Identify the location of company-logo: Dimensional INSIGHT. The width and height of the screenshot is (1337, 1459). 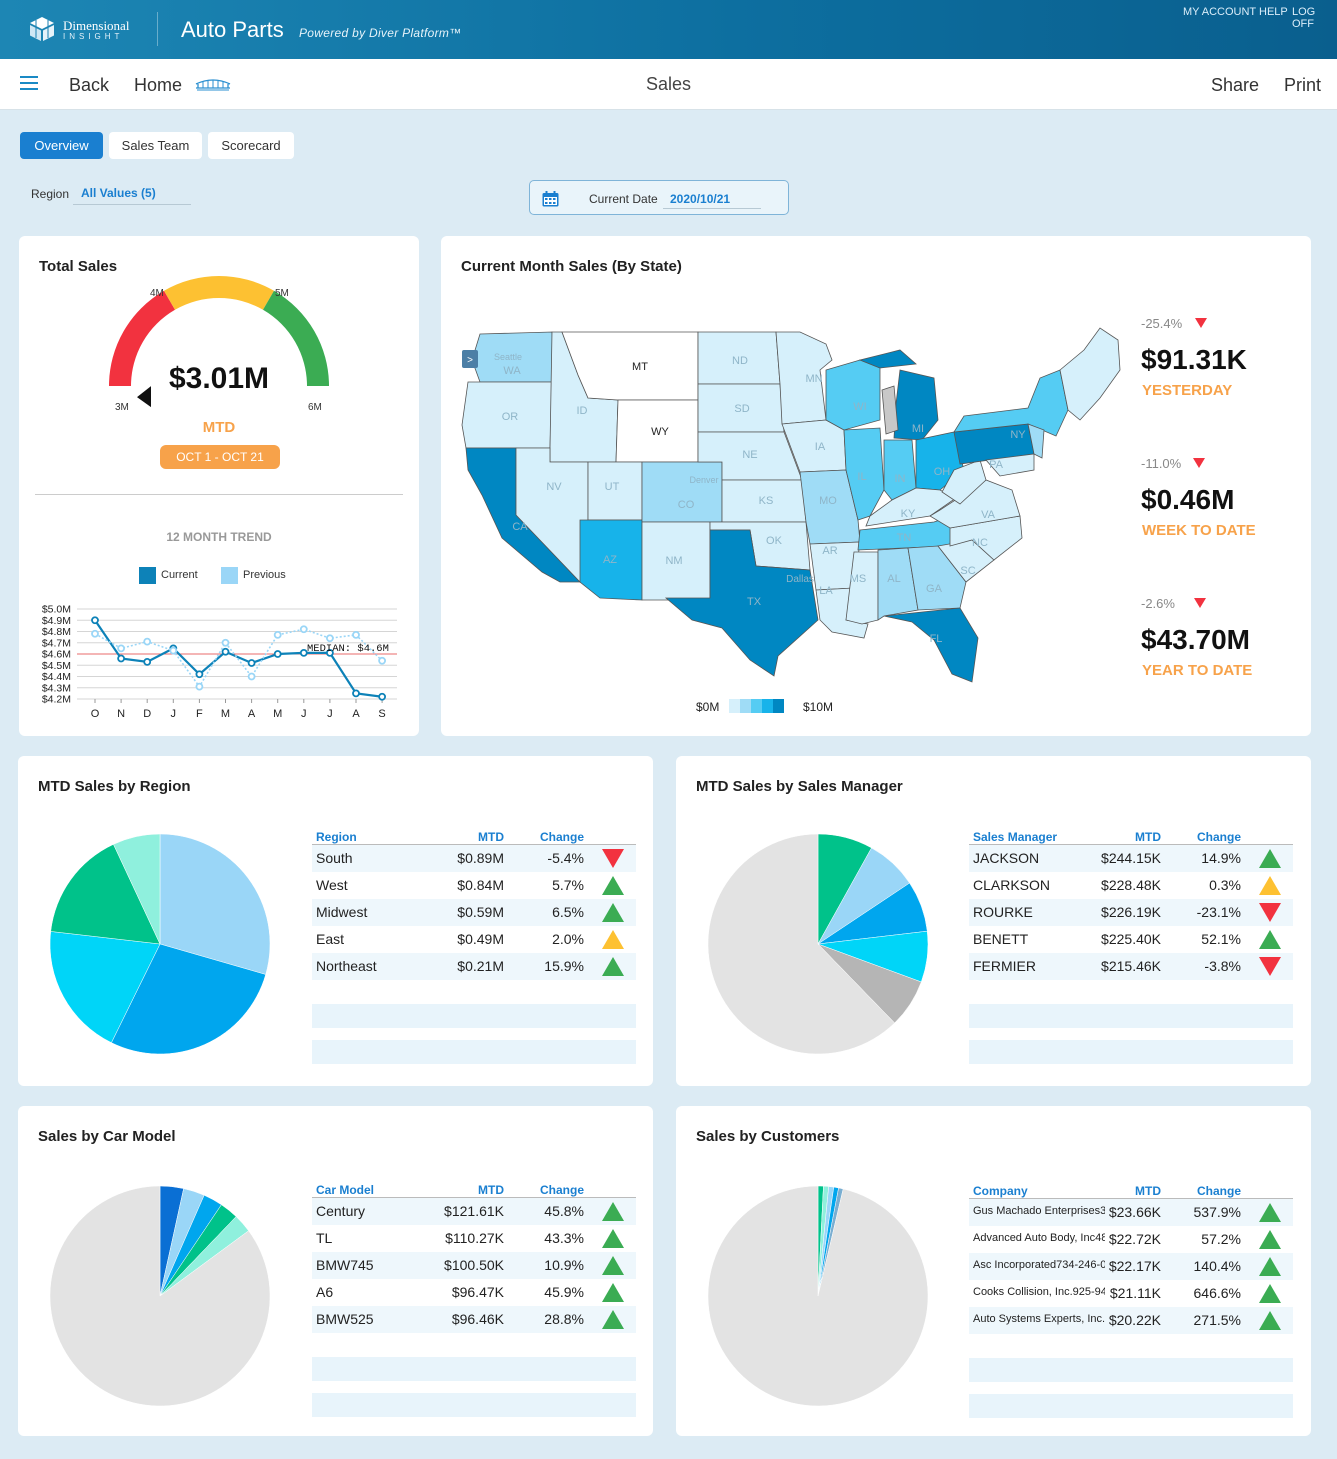
(83, 30).